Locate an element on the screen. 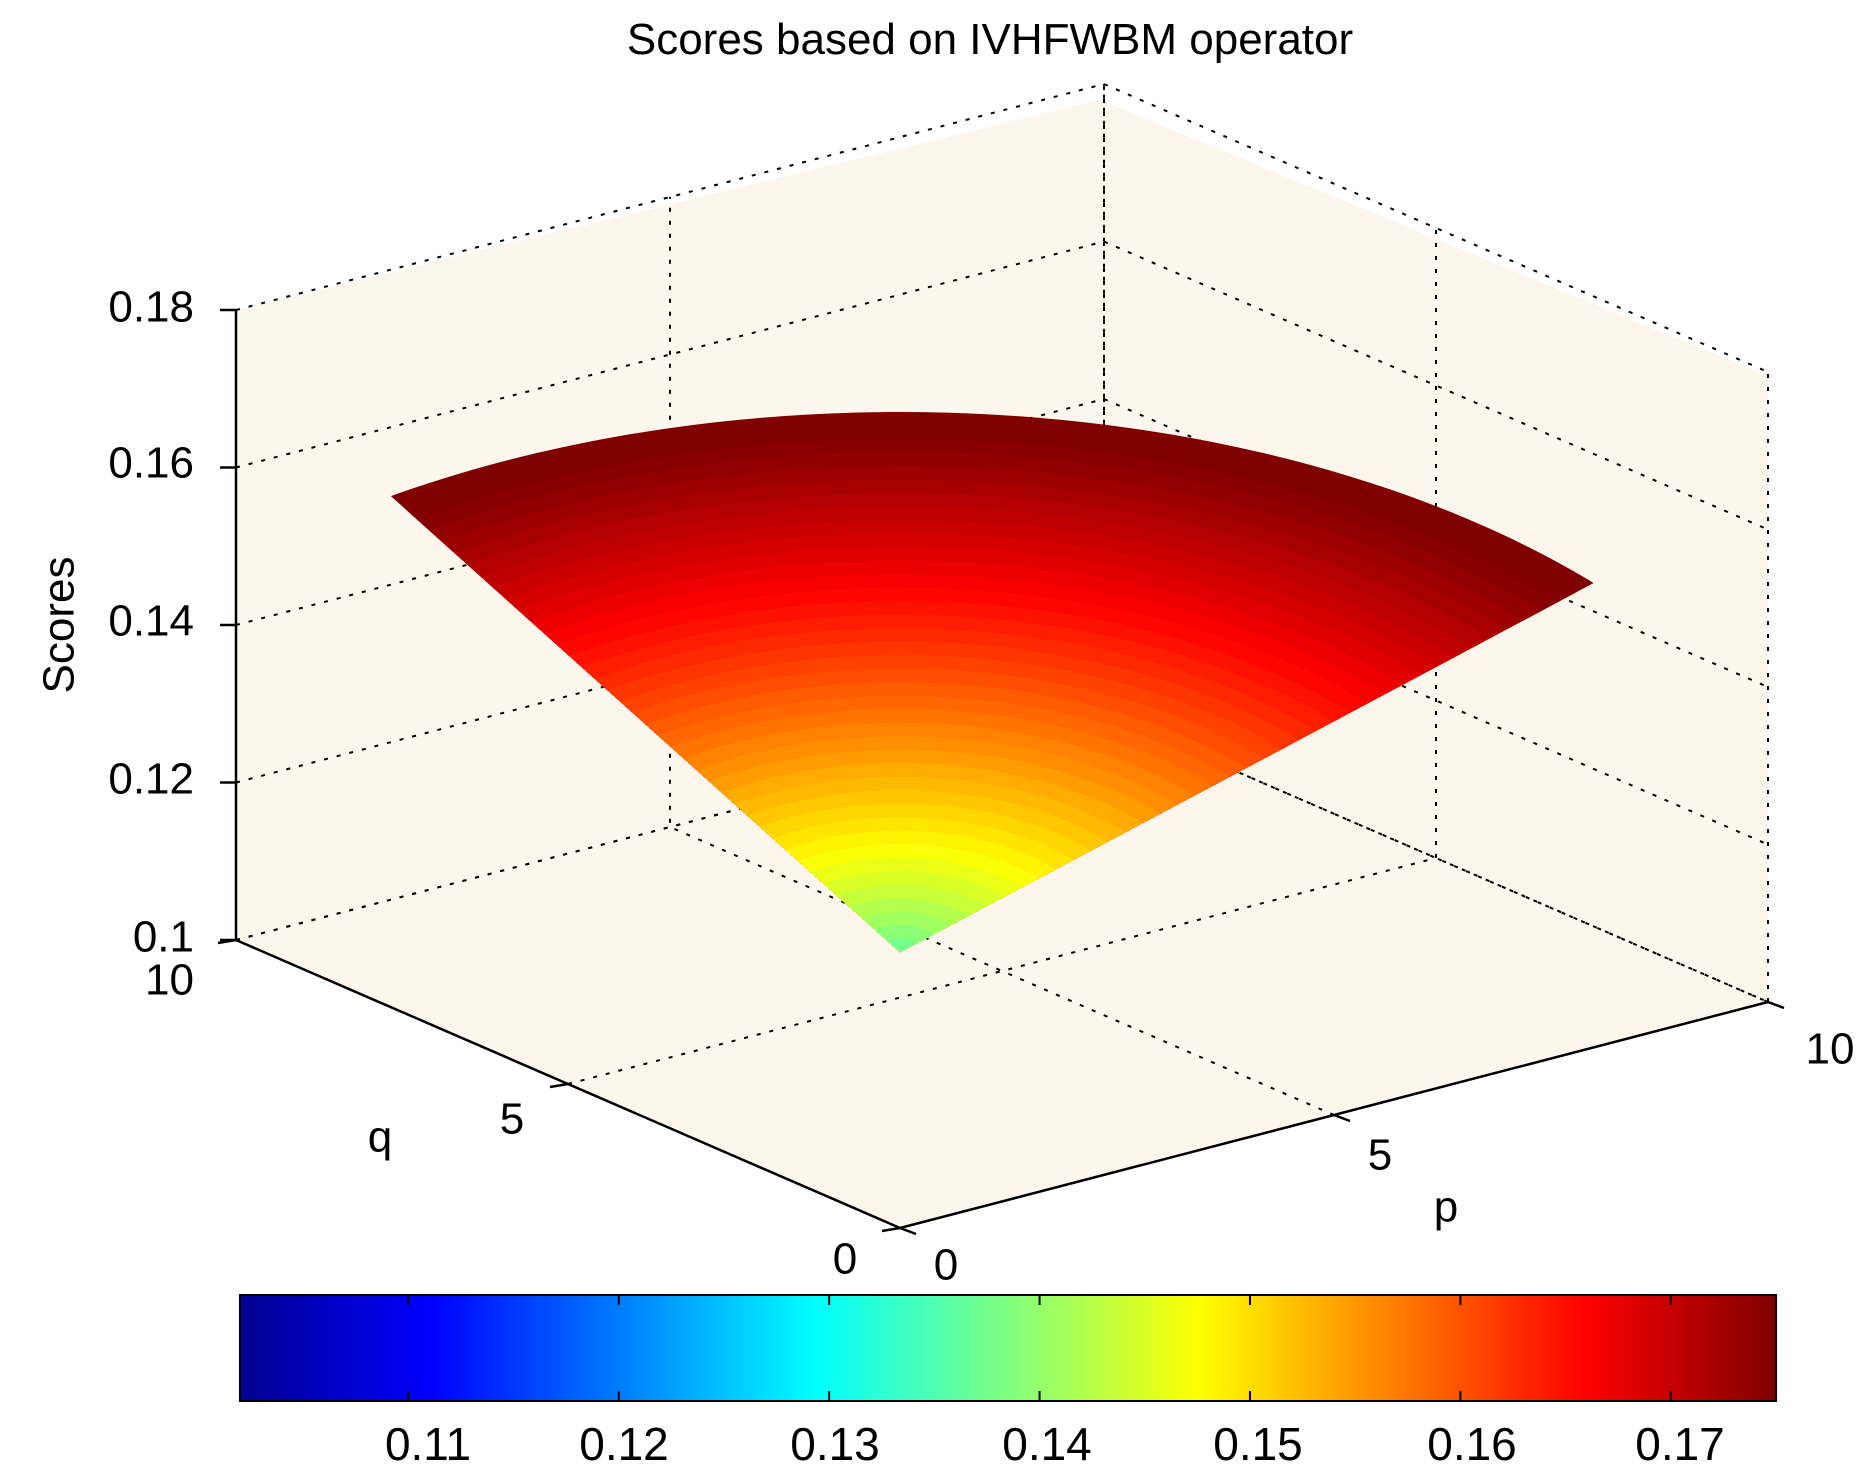  z-tick-label: 0.1 is located at coordinates (163, 937).